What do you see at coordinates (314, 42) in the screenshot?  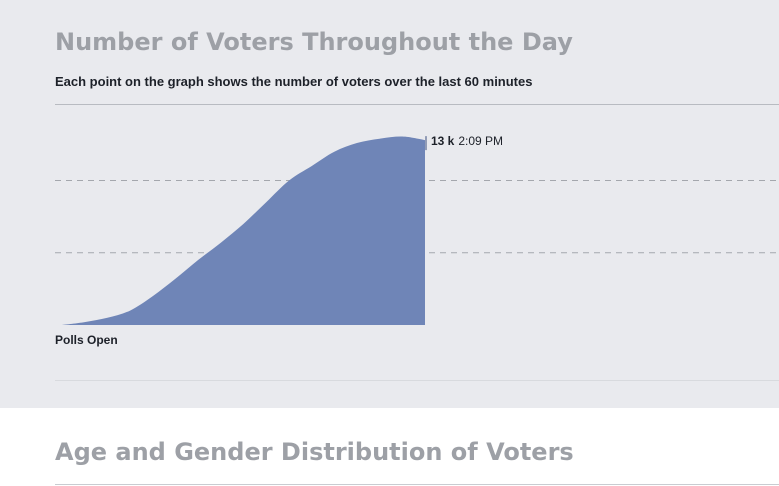 I see `voters-section-title: Number of Voters Throughout the Day` at bounding box center [314, 42].